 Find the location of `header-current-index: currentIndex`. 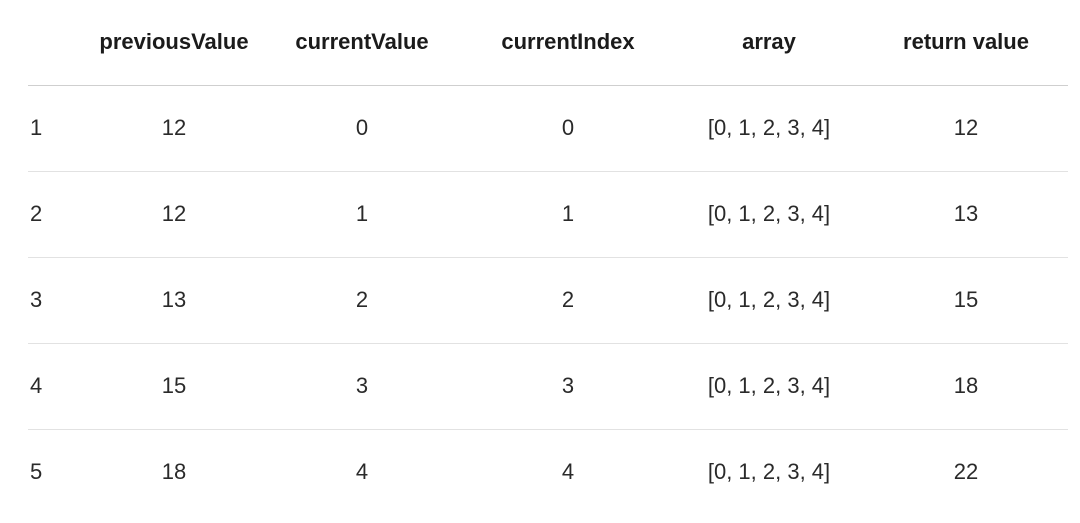

header-current-index: currentIndex is located at coordinates (568, 43).